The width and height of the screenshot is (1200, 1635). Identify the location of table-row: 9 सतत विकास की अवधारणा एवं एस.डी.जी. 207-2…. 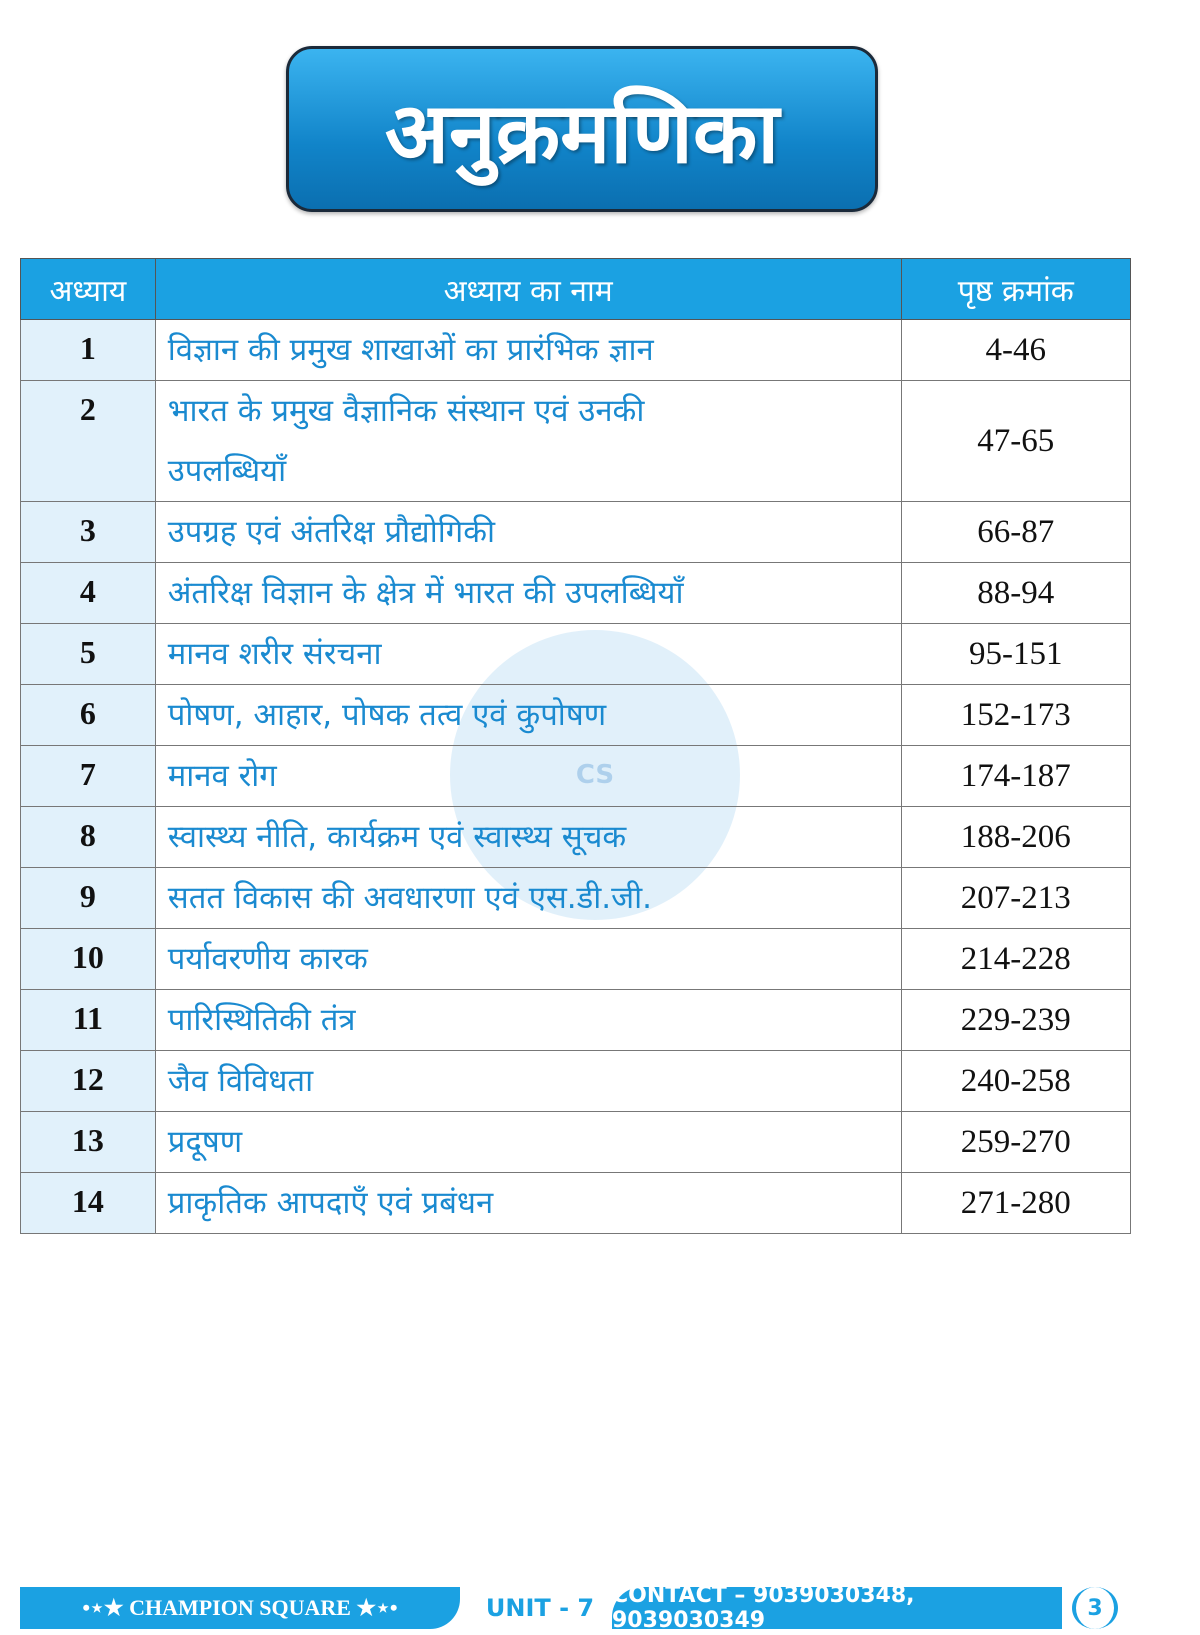
(576, 898).